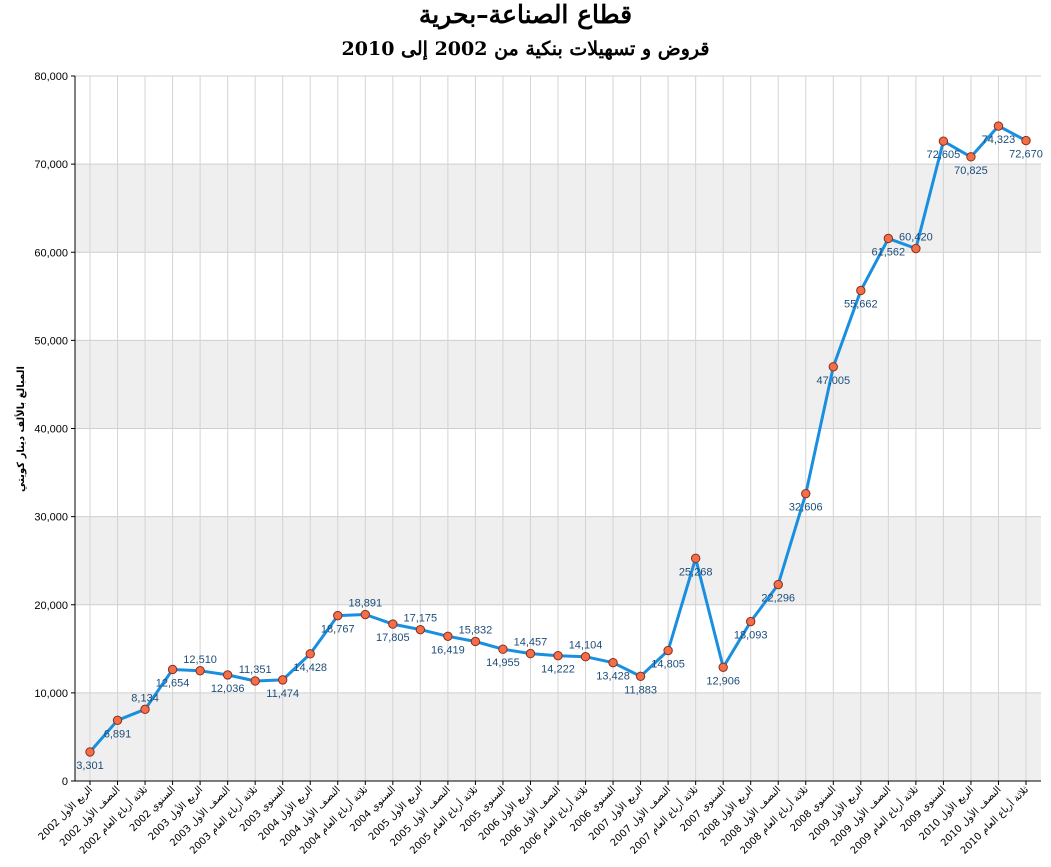 This screenshot has width=1051, height=867. What do you see at coordinates (282, 694) in the screenshot?
I see `data-label: 11,474` at bounding box center [282, 694].